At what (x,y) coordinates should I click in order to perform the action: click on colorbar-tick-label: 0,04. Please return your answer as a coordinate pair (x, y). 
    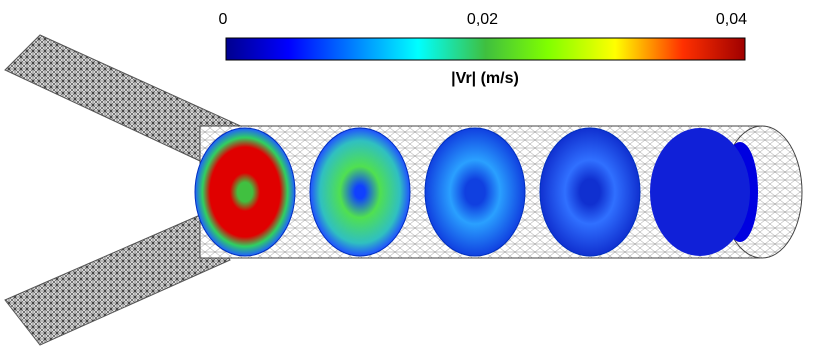
    Looking at the image, I should click on (731, 19).